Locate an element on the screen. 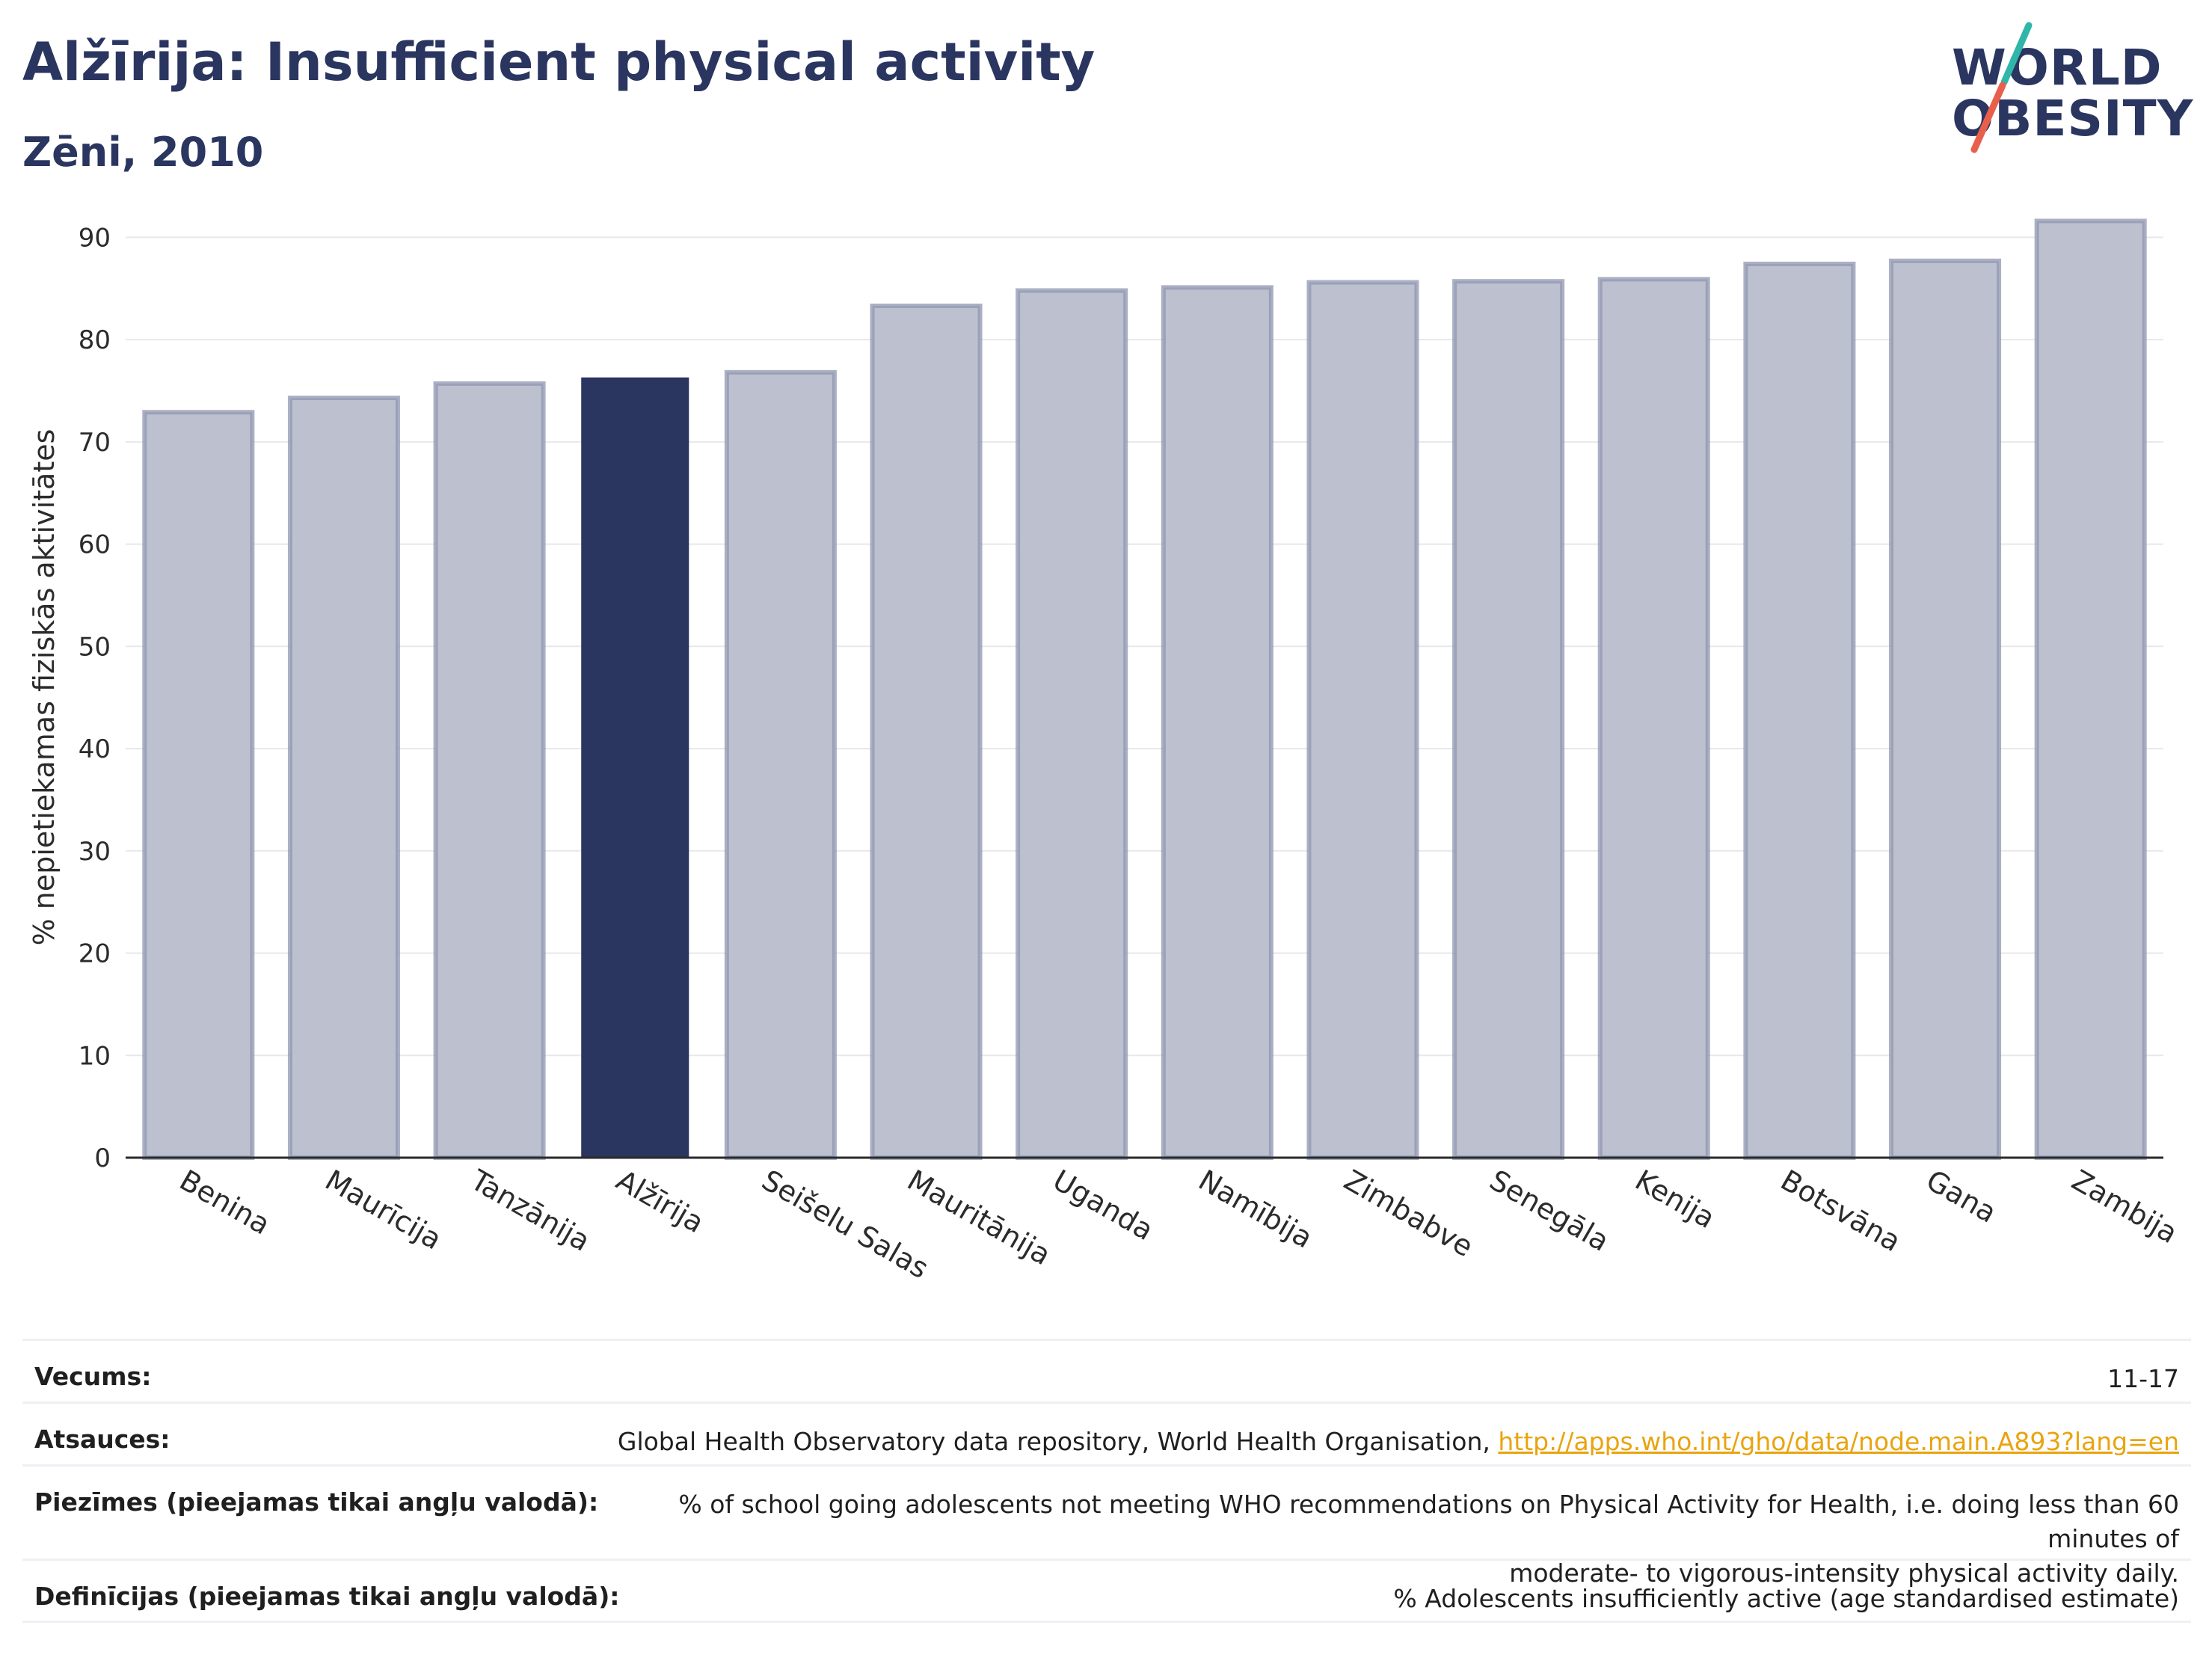 Image resolution: width=2212 pixels, height=1655 pixels. bar-Zimbabve is located at coordinates (1362, 720).